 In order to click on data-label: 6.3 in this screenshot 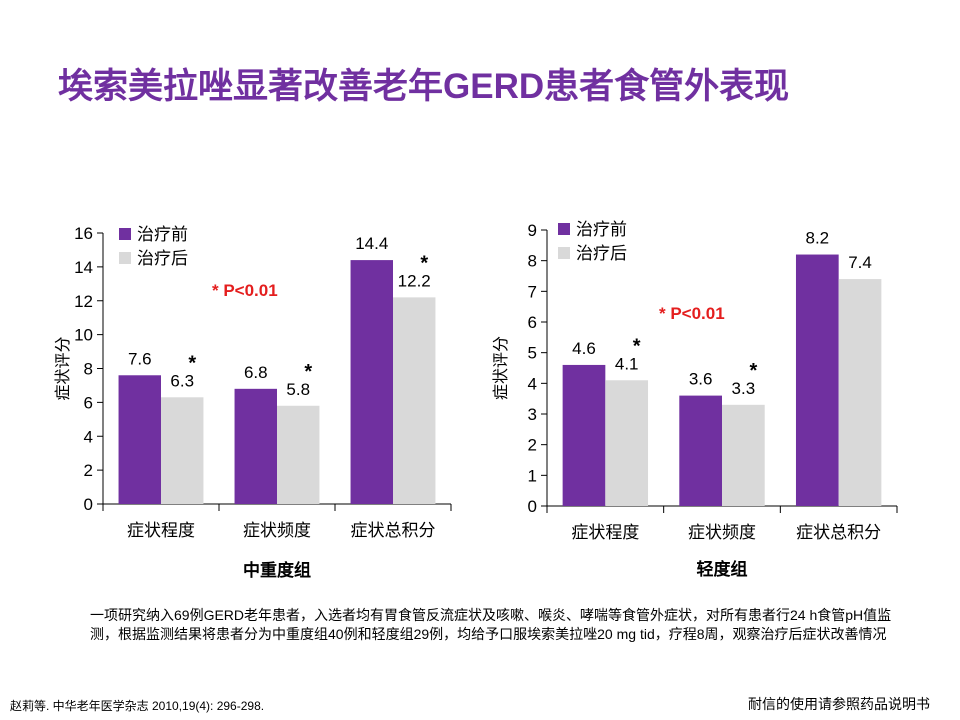, I will do `click(182, 380)`.